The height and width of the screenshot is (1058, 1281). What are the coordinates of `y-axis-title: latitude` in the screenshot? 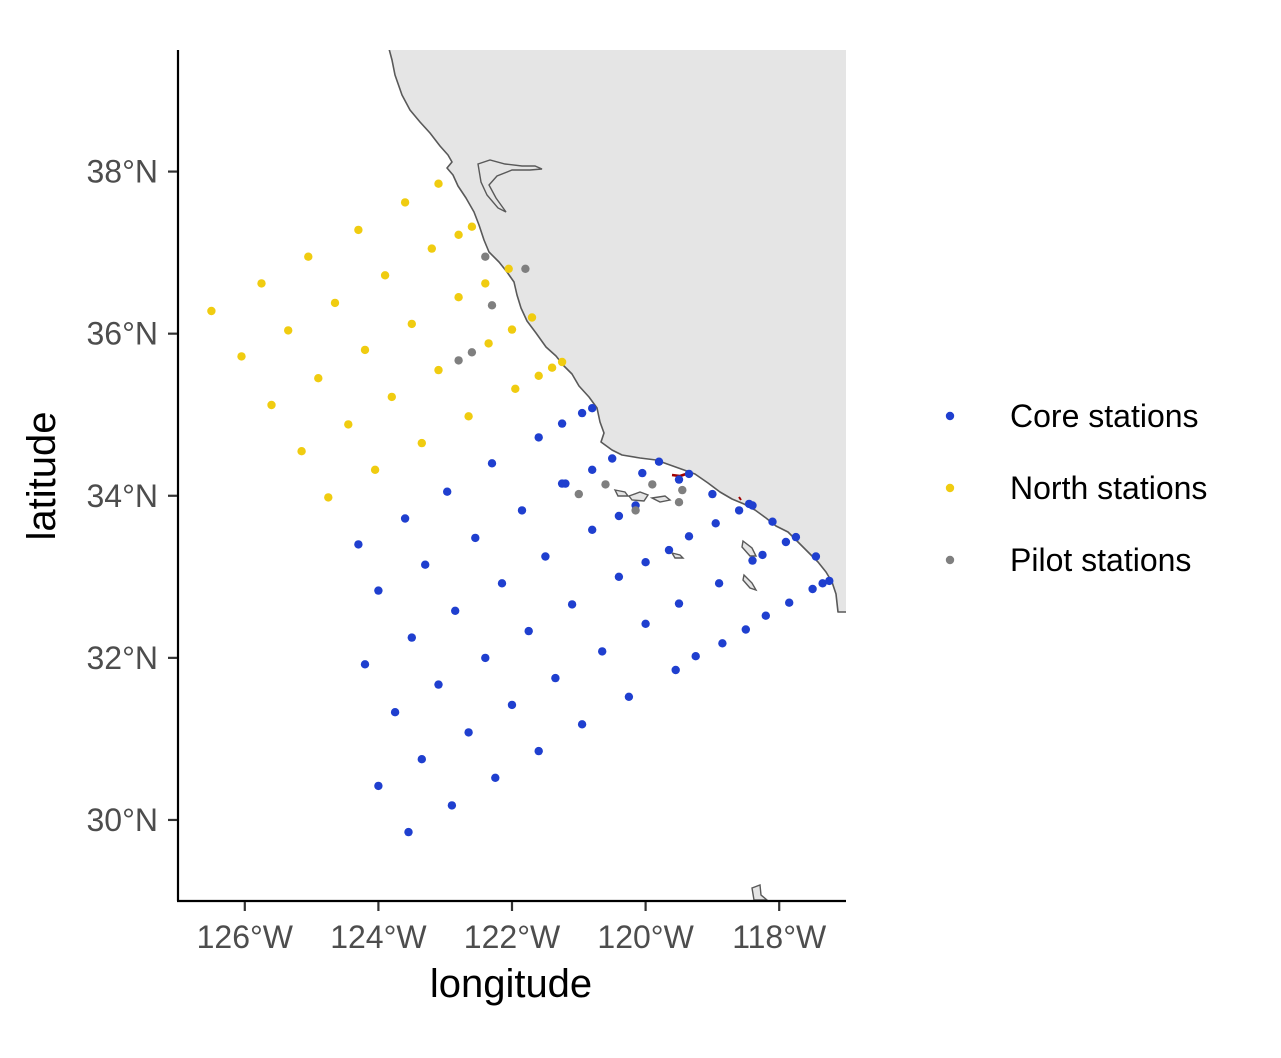 It's located at (42, 476).